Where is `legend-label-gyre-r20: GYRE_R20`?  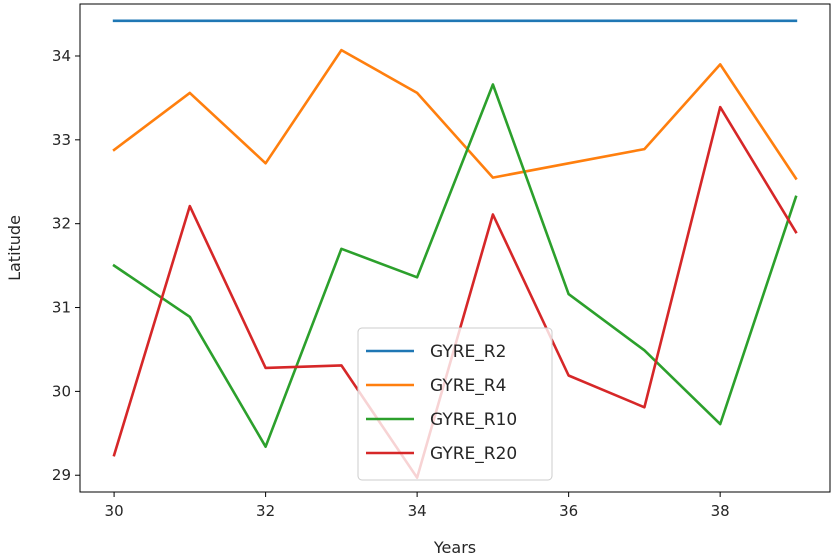 legend-label-gyre-r20: GYRE_R20 is located at coordinates (473, 454).